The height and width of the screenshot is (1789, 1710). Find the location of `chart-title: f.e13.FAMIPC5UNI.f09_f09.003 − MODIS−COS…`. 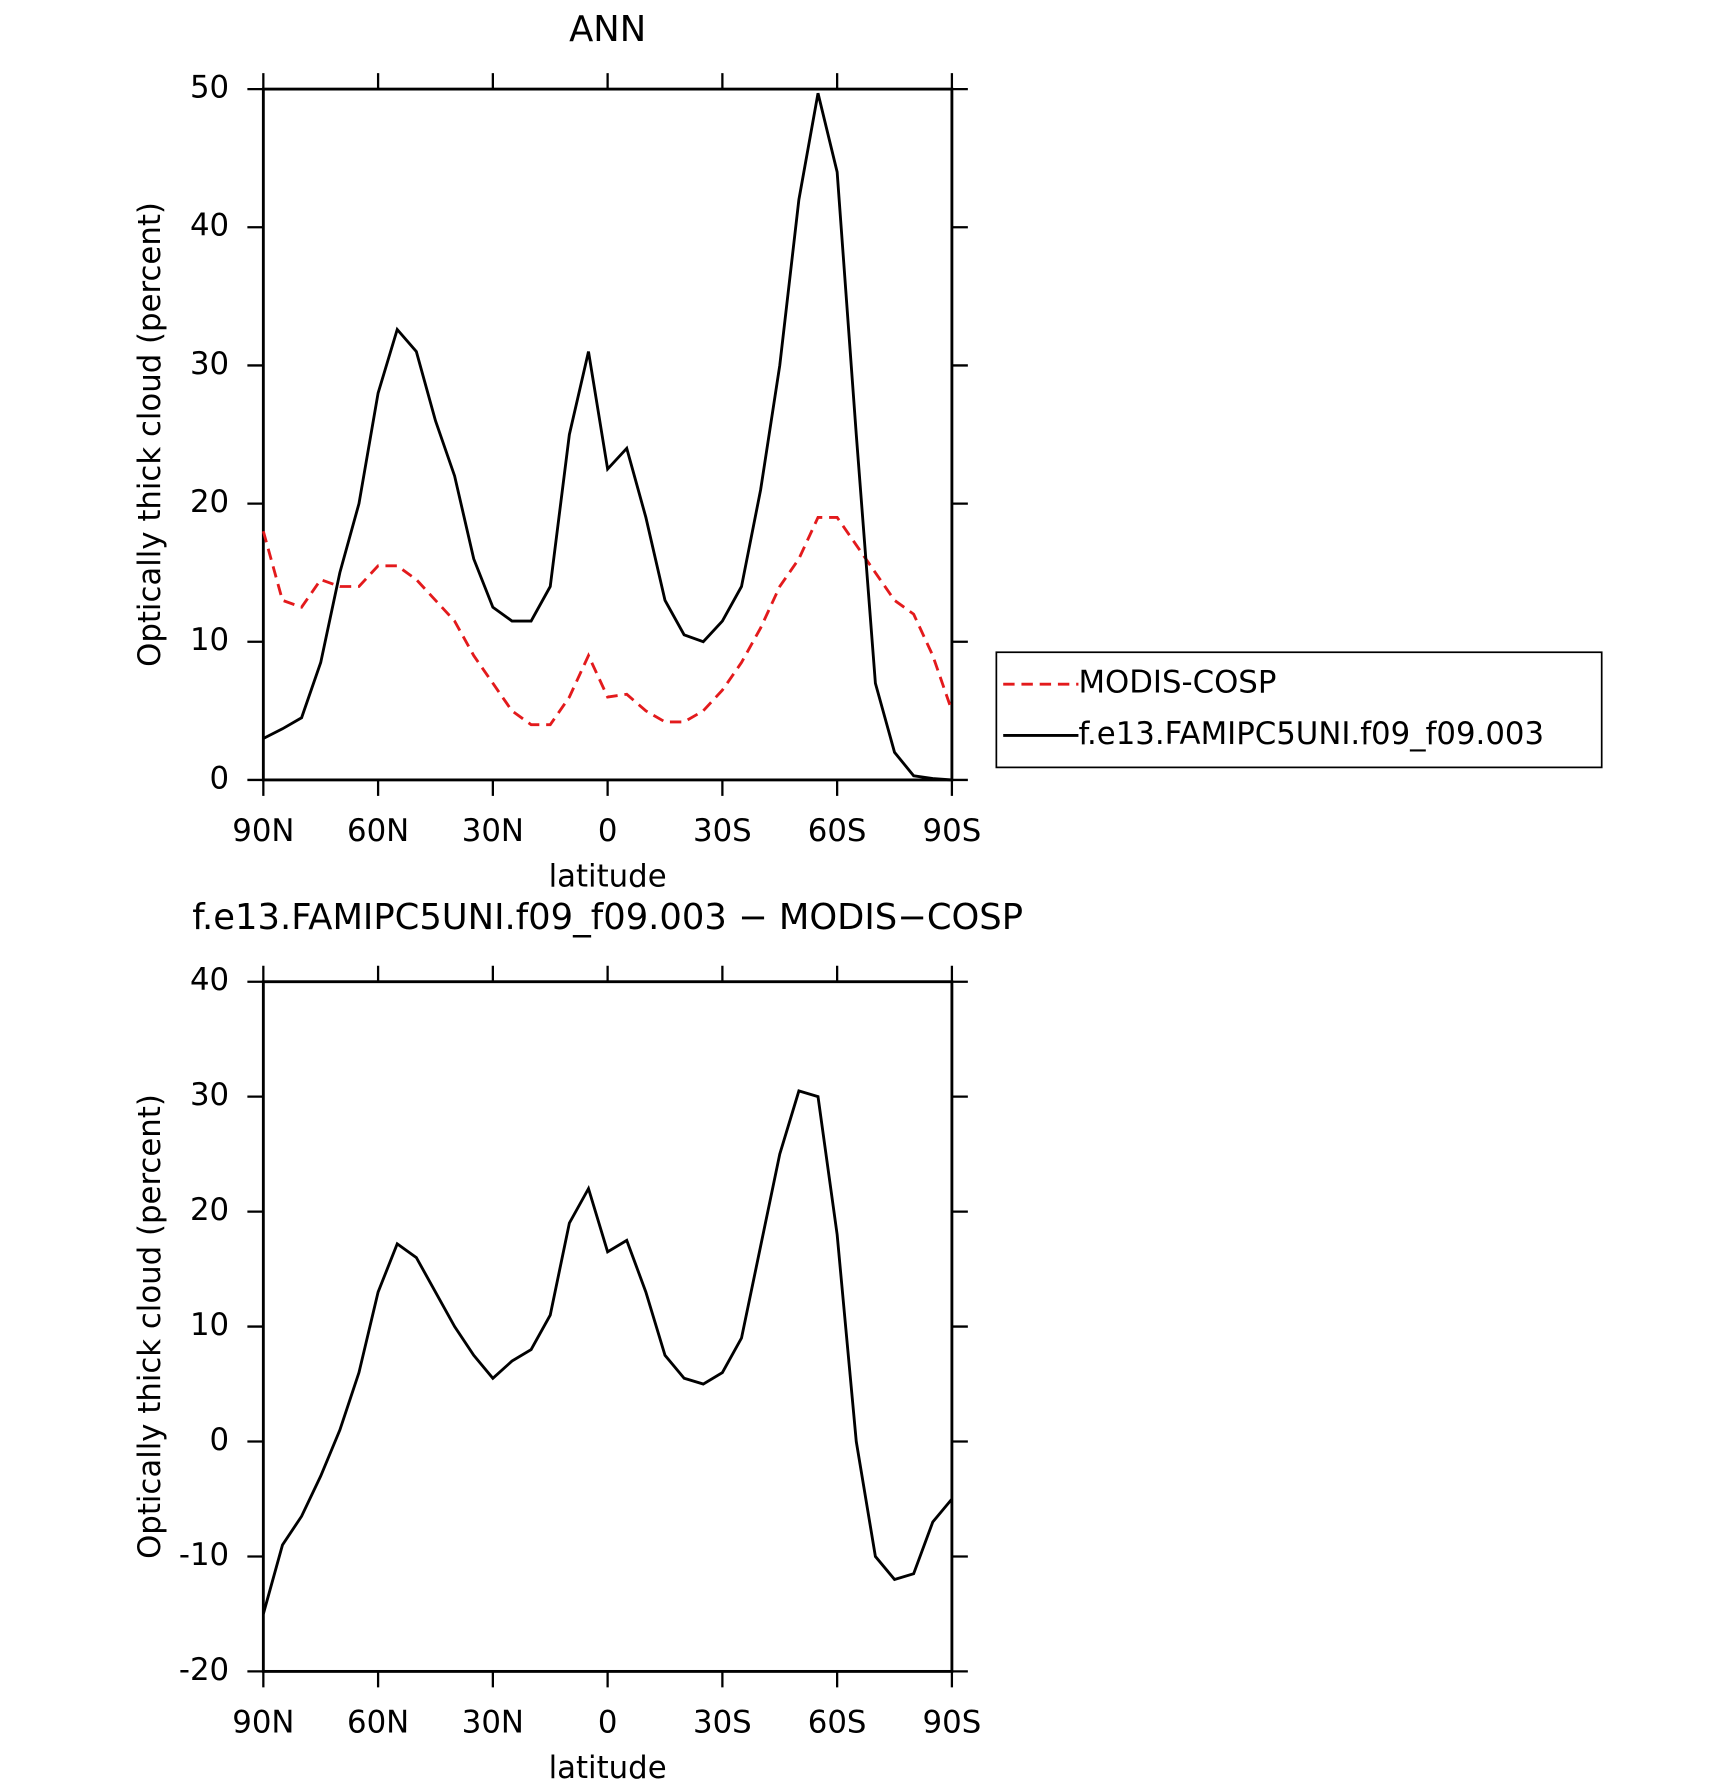

chart-title: f.e13.FAMIPC5UNI.f09_f09.003 − MODIS−COS… is located at coordinates (607, 917).